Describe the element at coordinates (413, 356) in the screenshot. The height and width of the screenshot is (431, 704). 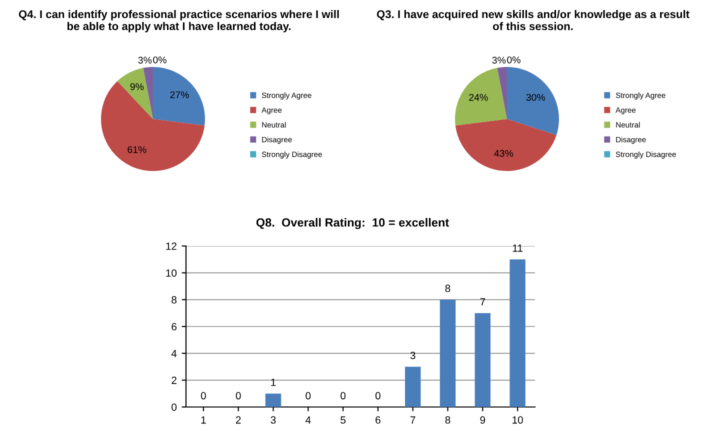
I see `data-label: 3` at that location.